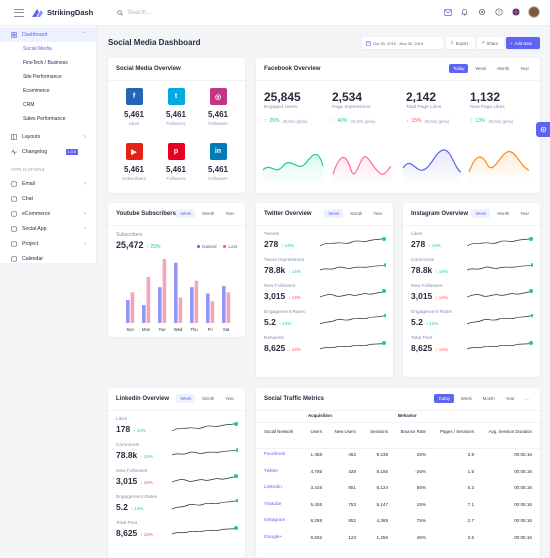 The image size is (550, 558). Describe the element at coordinates (447, 12) in the screenshot. I see `mail-icon` at that location.